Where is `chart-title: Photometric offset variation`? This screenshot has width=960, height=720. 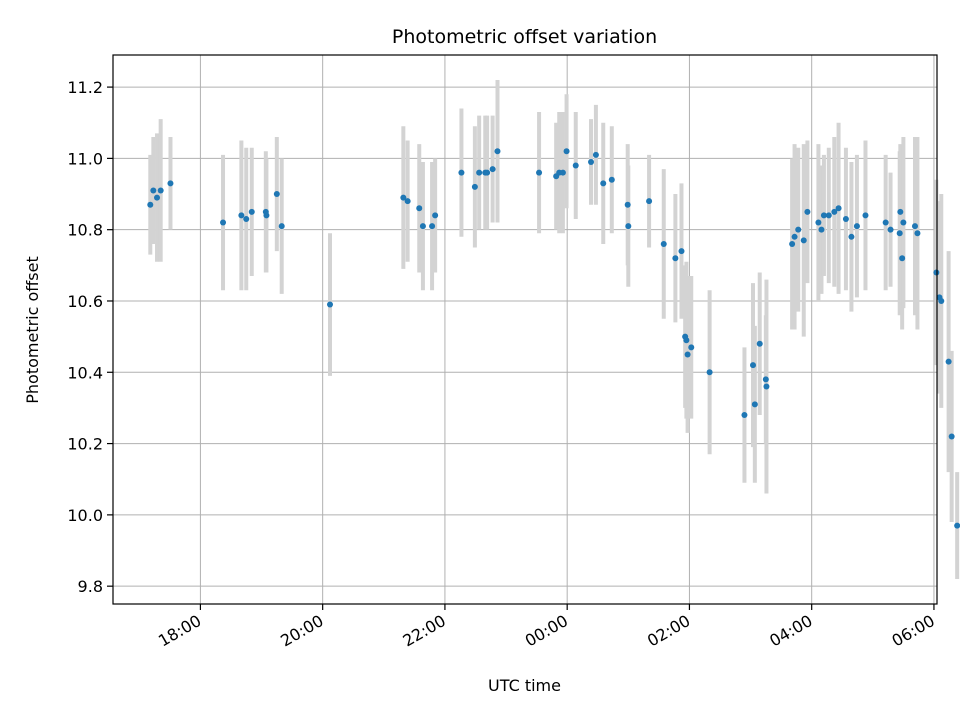 chart-title: Photometric offset variation is located at coordinates (524, 37).